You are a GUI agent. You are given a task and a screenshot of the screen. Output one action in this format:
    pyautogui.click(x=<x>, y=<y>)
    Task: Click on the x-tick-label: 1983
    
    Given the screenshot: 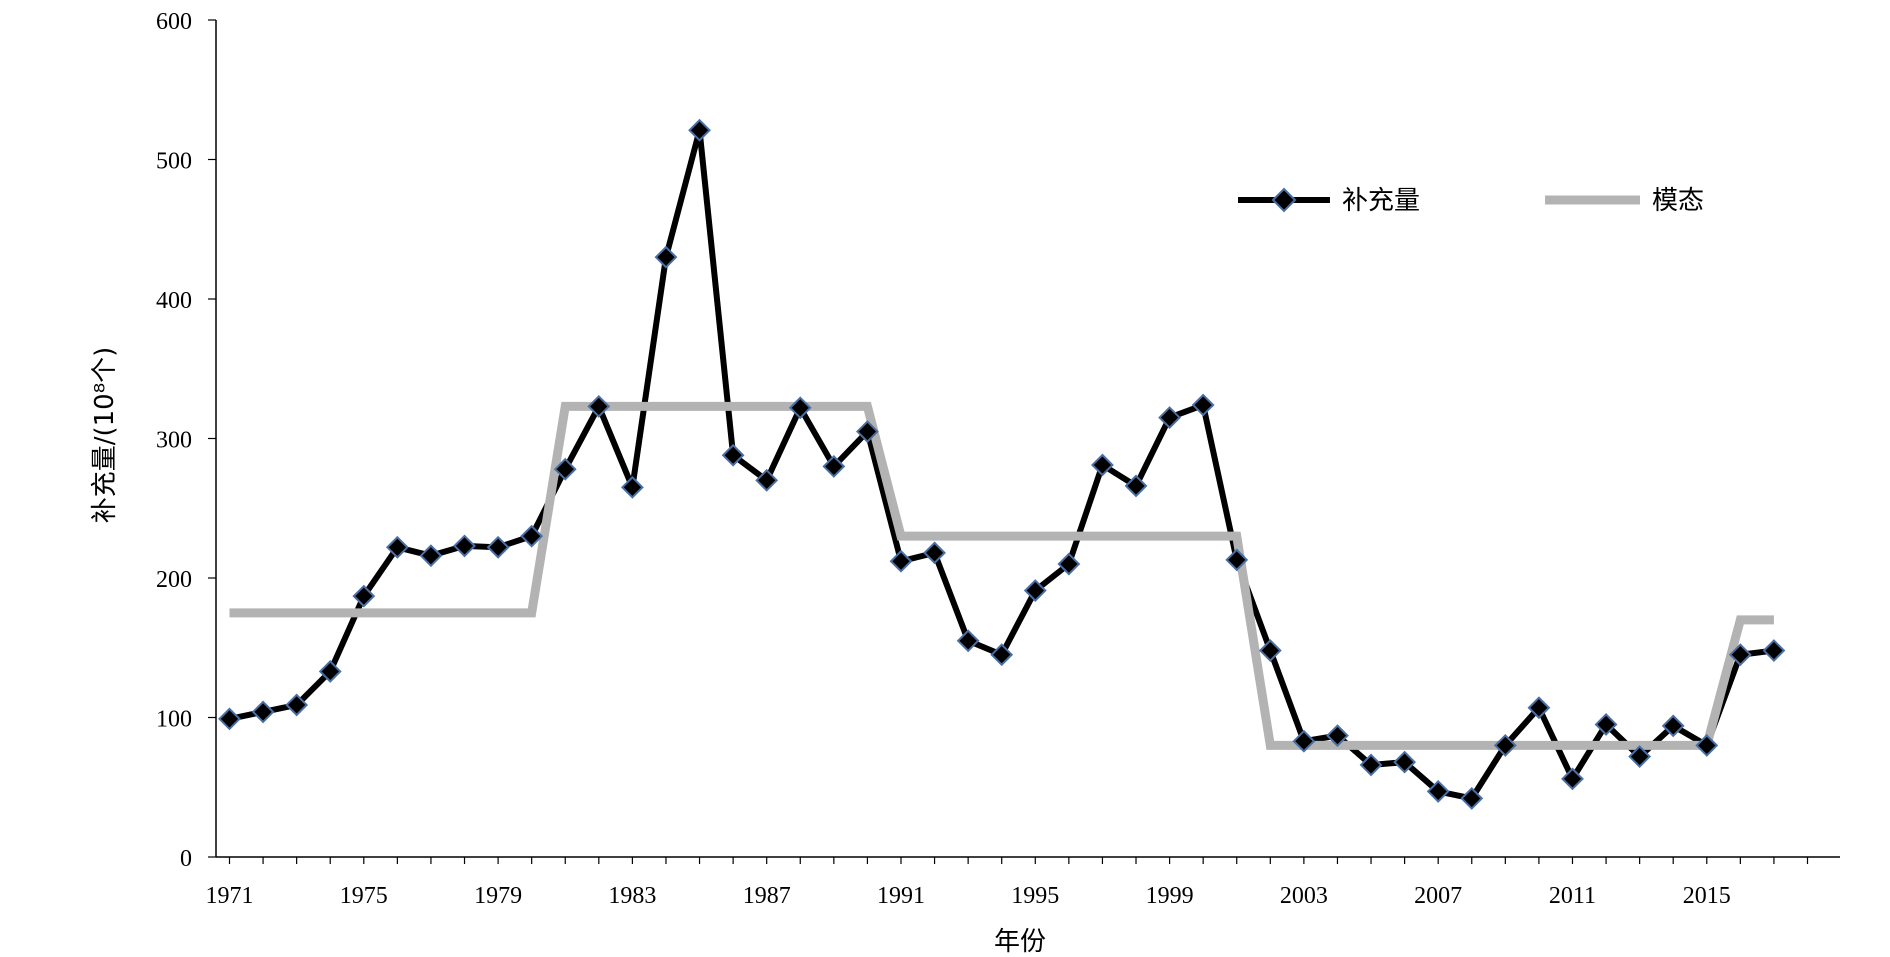 What is the action you would take?
    pyautogui.click(x=632, y=896)
    